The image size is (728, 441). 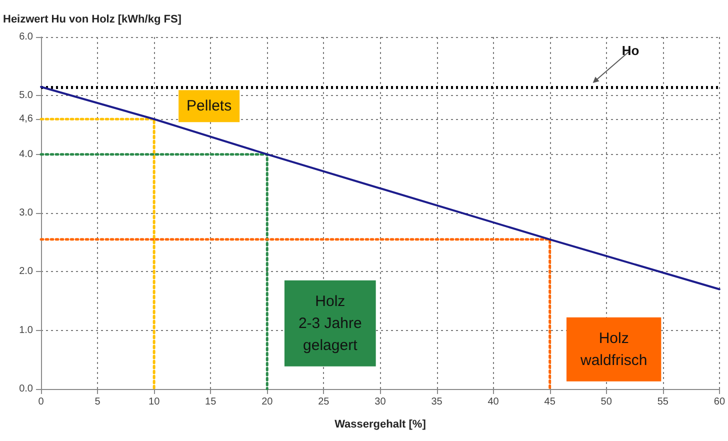 What do you see at coordinates (380, 402) in the screenshot?
I see `x-tick-label: 30` at bounding box center [380, 402].